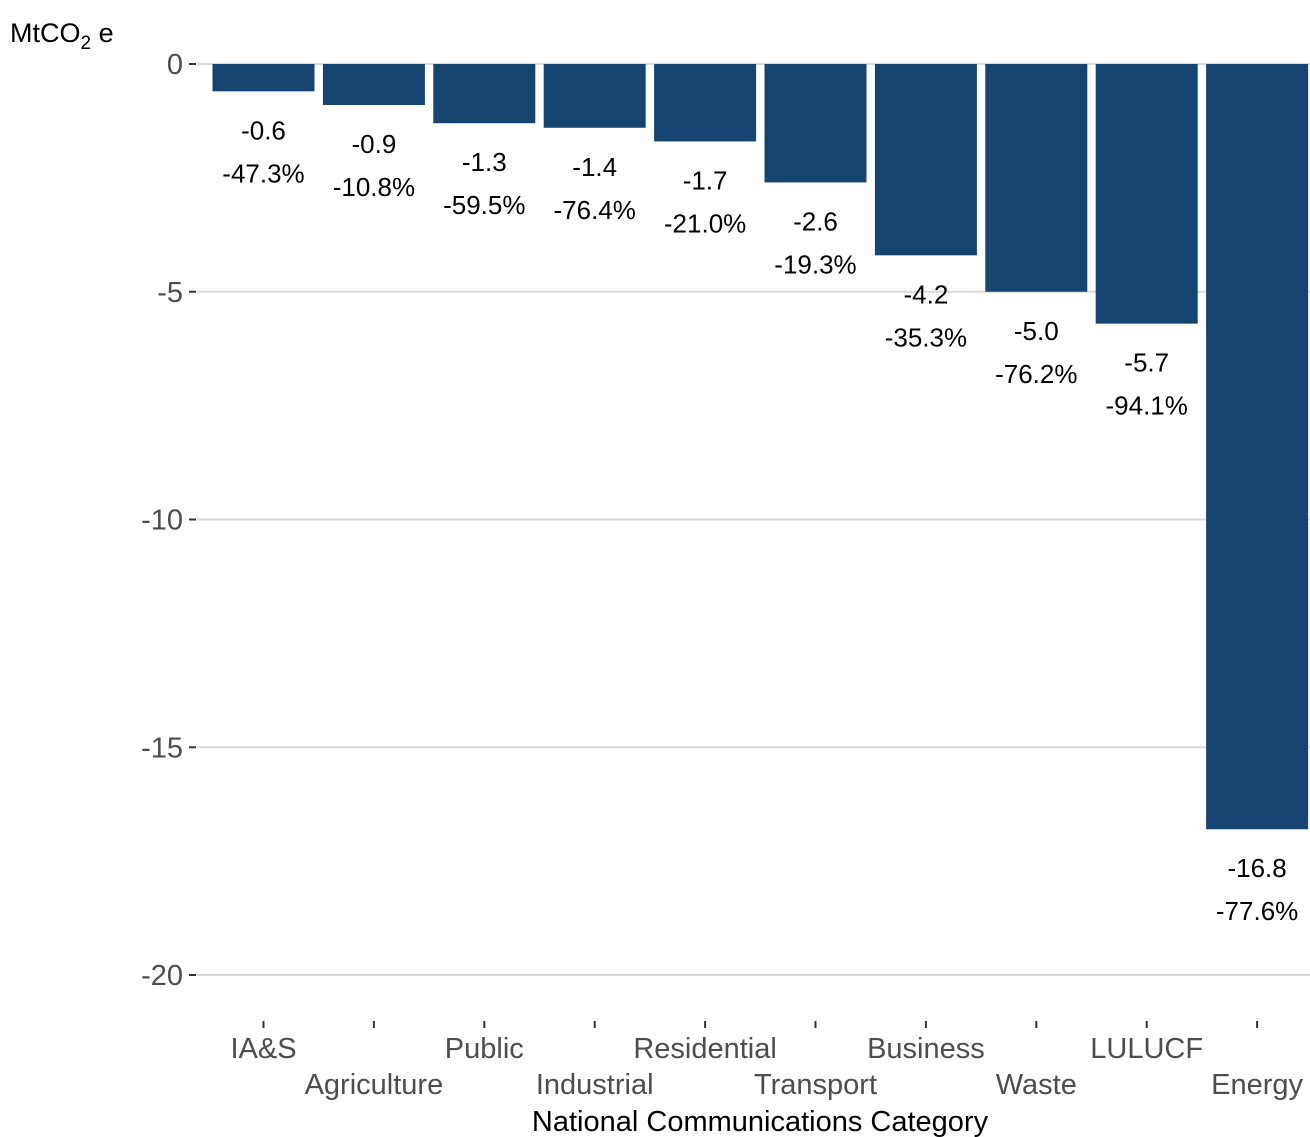 This screenshot has width=1310, height=1137. What do you see at coordinates (926, 1049) in the screenshot?
I see `x-tick-label: Business` at bounding box center [926, 1049].